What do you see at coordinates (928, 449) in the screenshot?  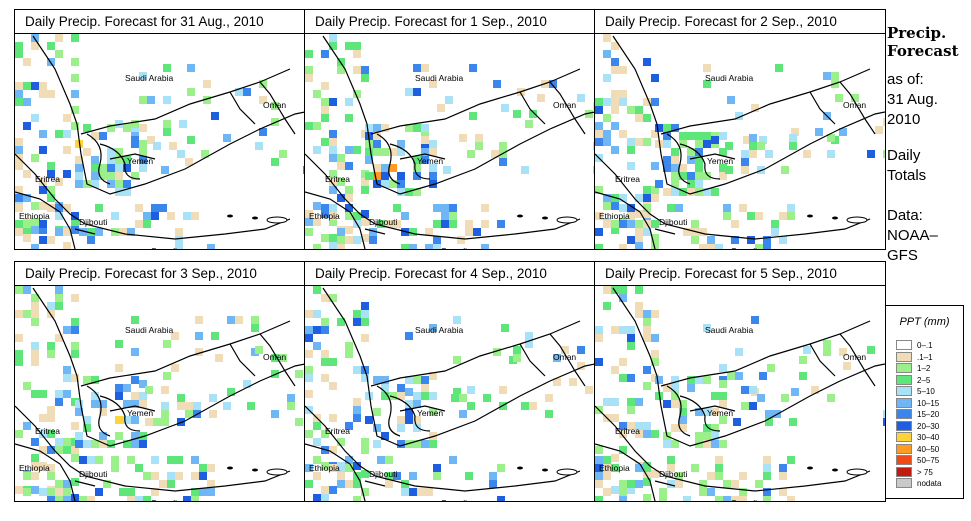 I see `legend-label: 40–50` at bounding box center [928, 449].